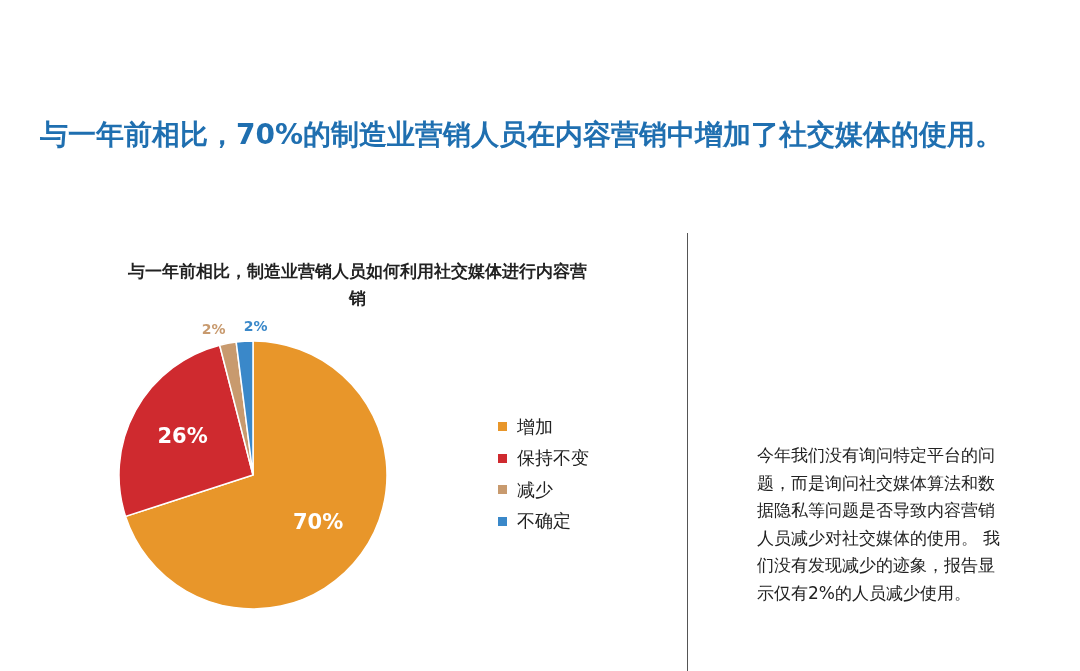 The width and height of the screenshot is (1080, 671). I want to click on legend-label: 增加, so click(535, 426).